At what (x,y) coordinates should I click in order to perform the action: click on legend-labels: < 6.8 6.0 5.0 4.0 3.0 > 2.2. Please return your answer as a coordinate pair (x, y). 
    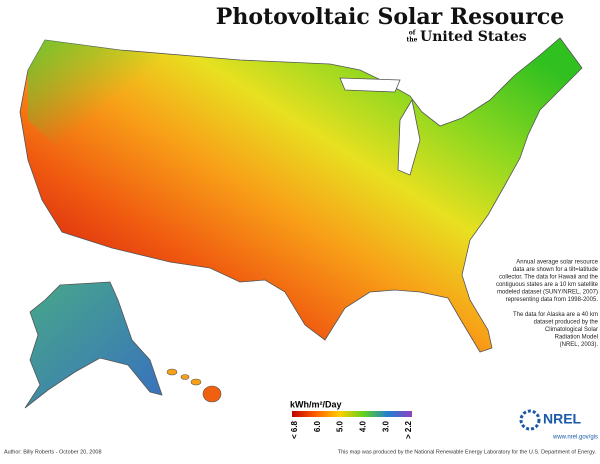
    Looking at the image, I should click on (351, 429).